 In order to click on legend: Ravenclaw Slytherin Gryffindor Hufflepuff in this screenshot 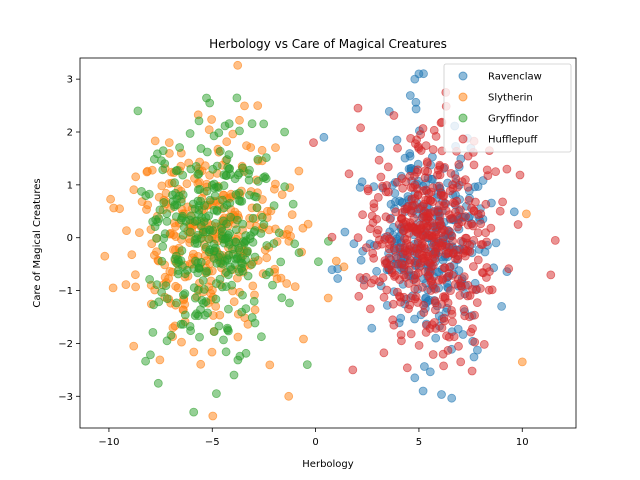, I will do `click(507, 108)`.